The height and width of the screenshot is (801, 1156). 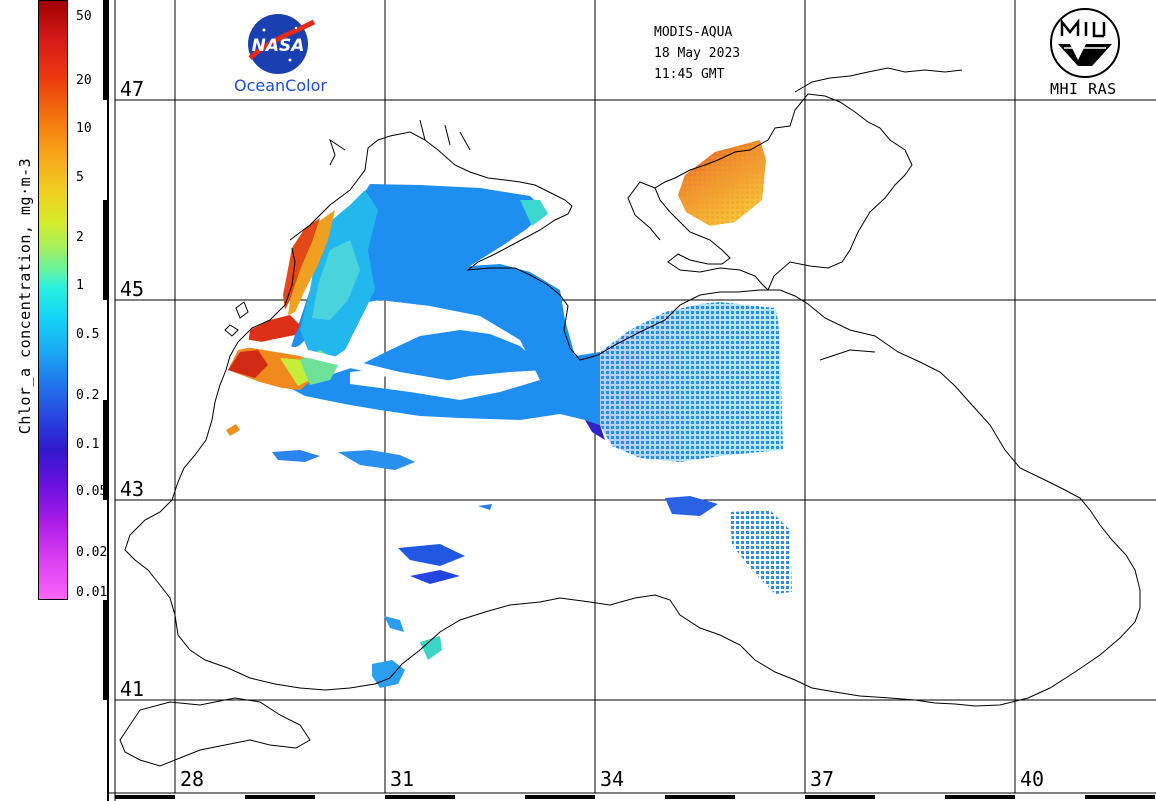 I want to click on data-gap, so click(x=347, y=363).